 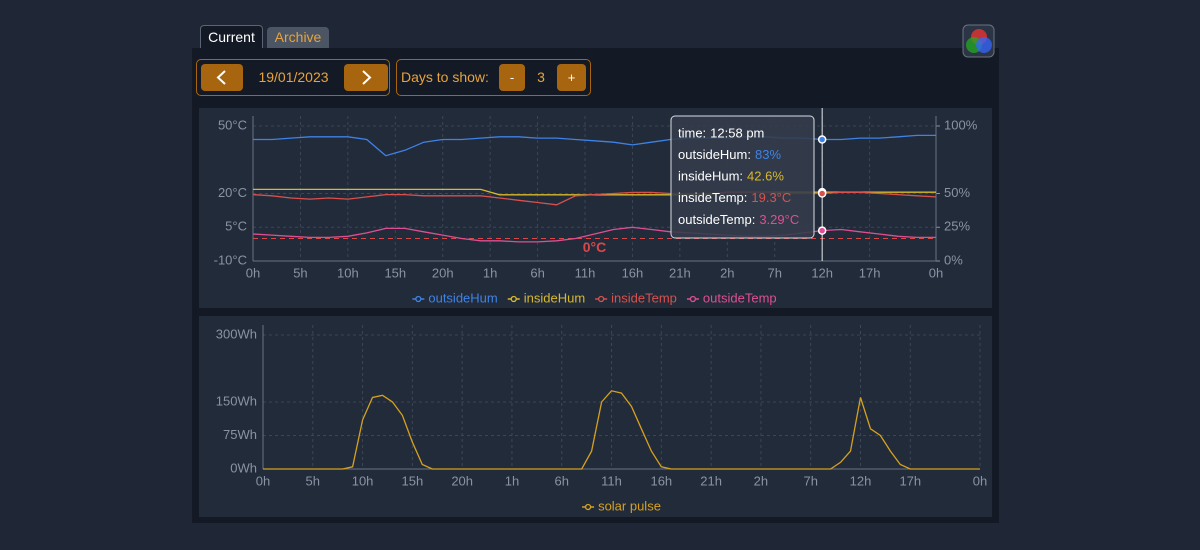 I want to click on y-tick-label: 5°C, so click(x=236, y=226).